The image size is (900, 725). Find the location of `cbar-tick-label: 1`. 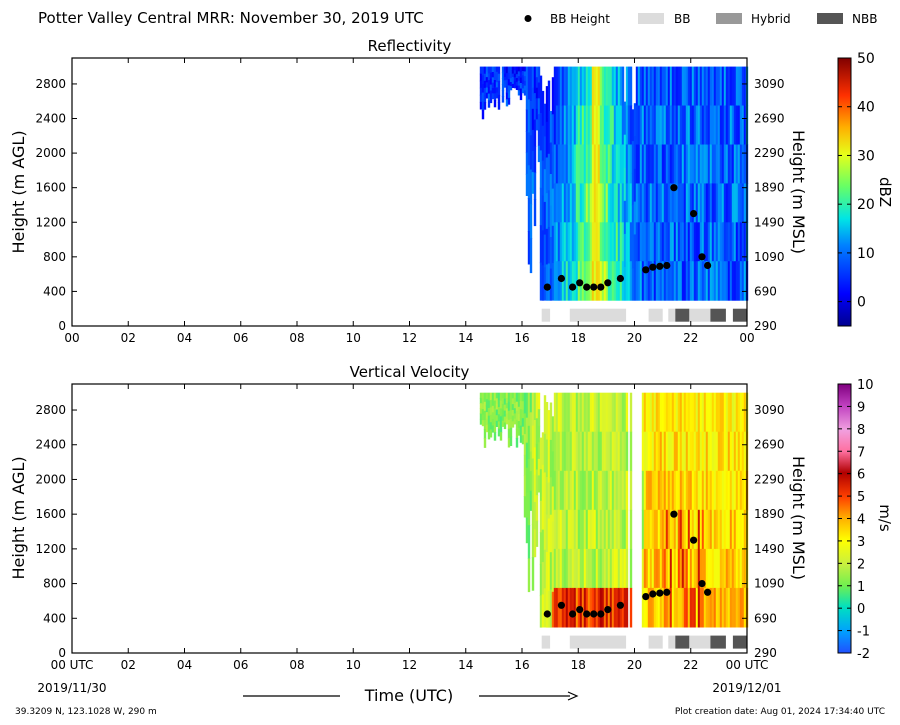

cbar-tick-label: 1 is located at coordinates (861, 587).